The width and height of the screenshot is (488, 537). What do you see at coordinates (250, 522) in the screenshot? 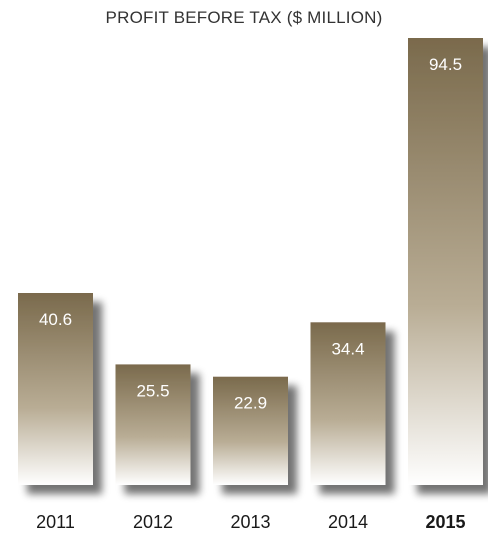
I see `x-tick-label-2013: 2013` at bounding box center [250, 522].